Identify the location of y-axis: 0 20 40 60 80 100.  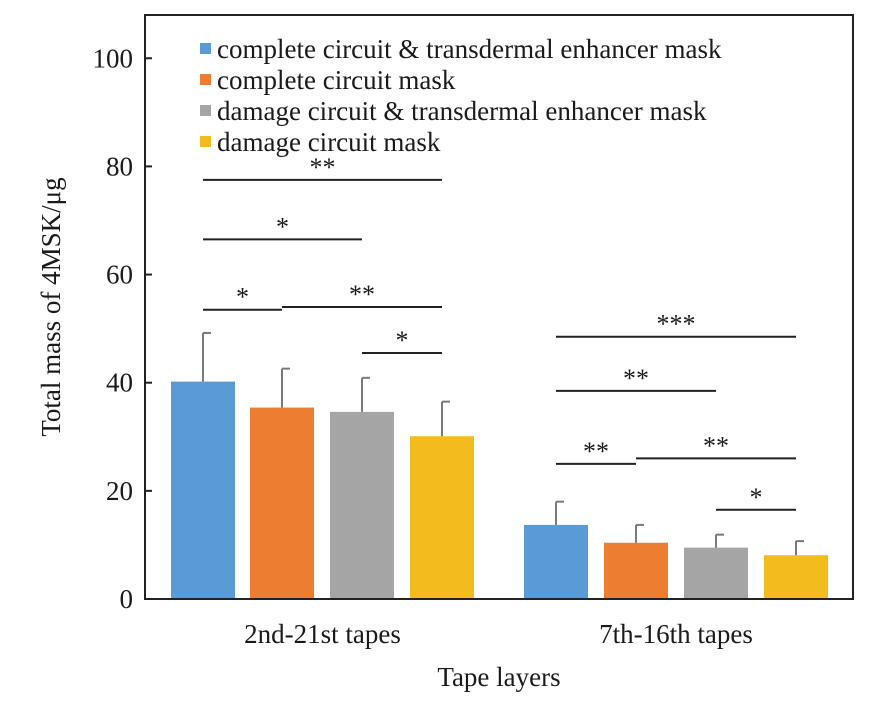
(122, 328).